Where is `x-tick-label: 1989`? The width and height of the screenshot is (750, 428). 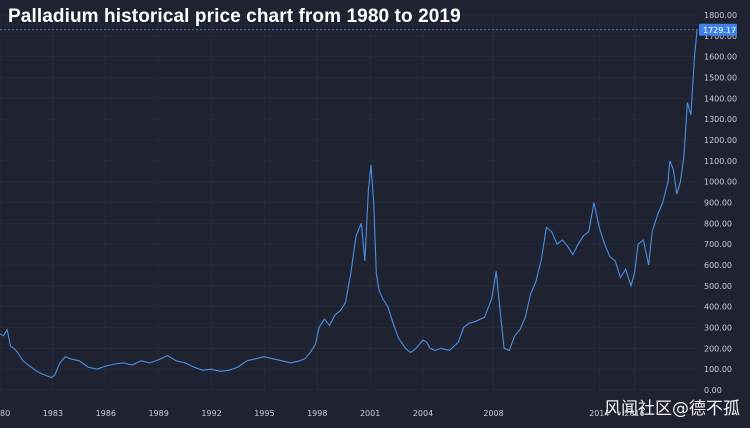
x-tick-label: 1989 is located at coordinates (158, 413).